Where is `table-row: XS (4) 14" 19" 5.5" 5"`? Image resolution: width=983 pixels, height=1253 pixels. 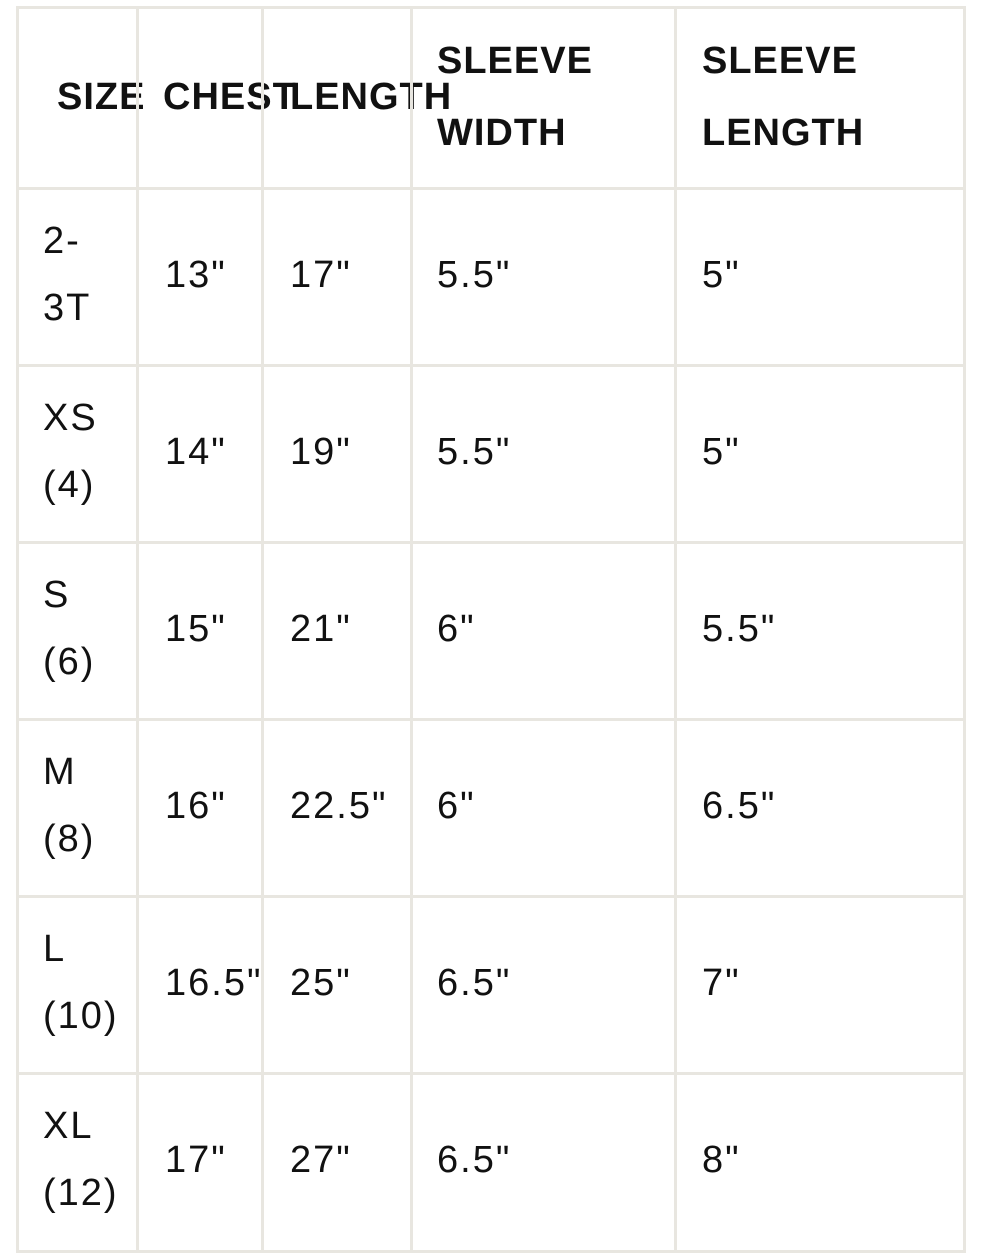
table-row: XS (4) 14" 19" 5.5" 5" is located at coordinates (491, 452).